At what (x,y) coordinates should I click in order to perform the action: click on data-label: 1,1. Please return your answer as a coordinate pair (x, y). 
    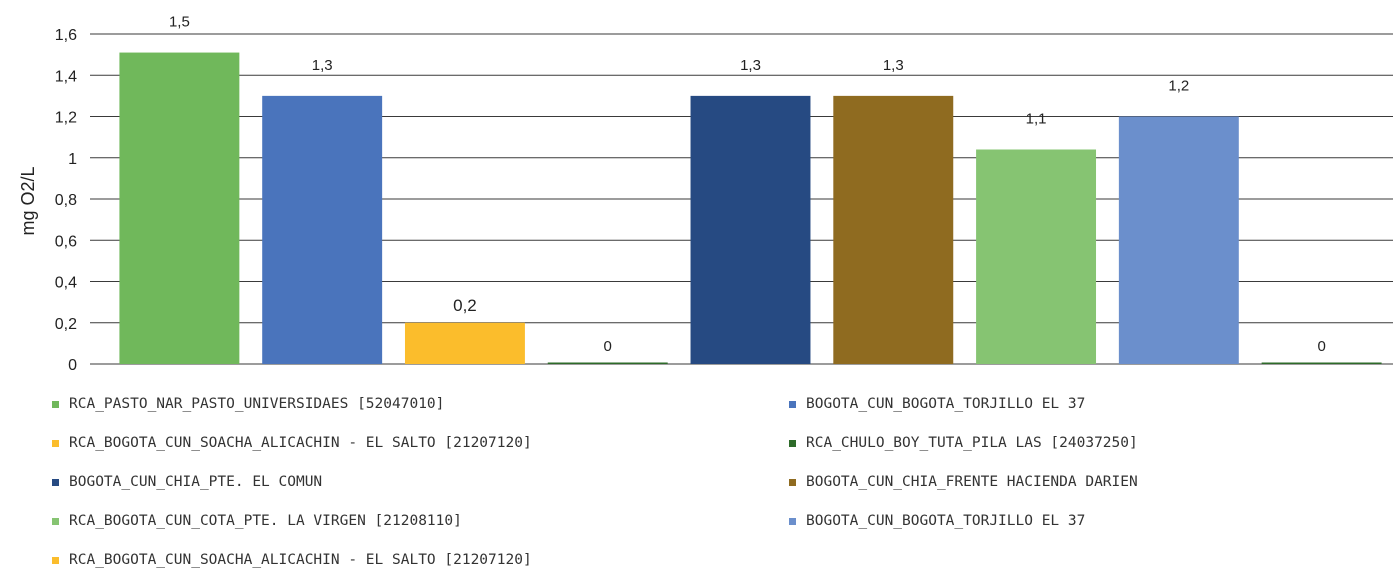
    Looking at the image, I should click on (1036, 119).